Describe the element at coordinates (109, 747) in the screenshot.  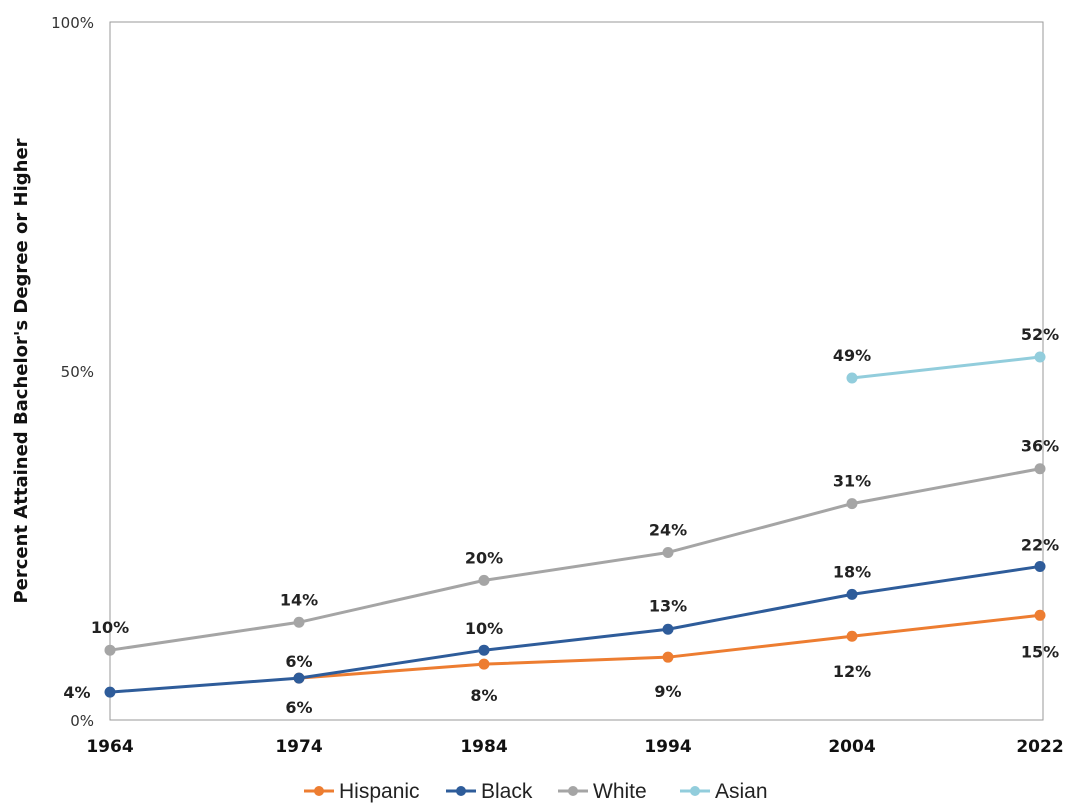
I see `x-tick-label: 1964` at that location.